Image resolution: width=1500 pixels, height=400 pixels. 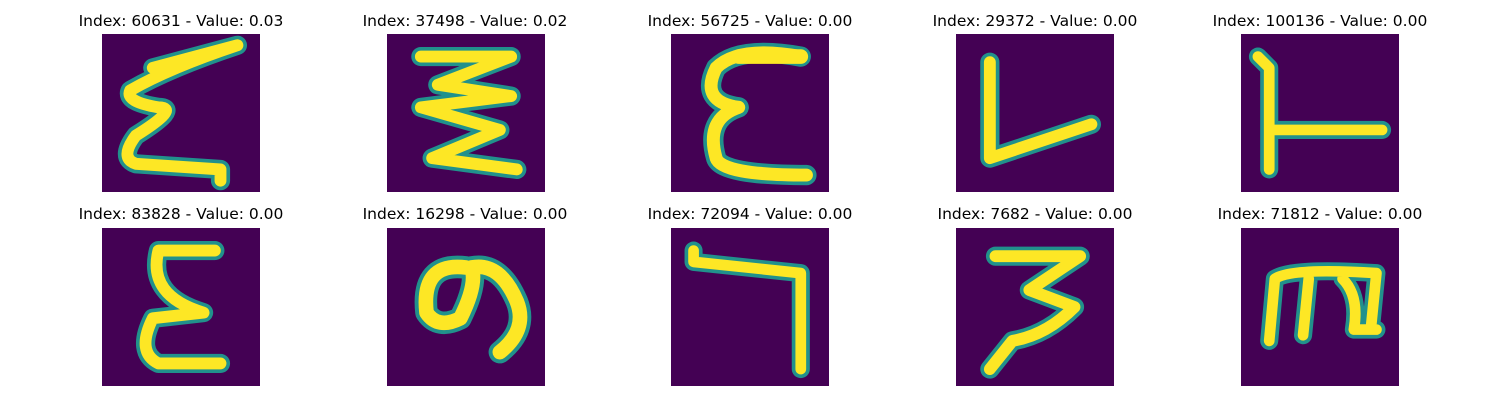 I want to click on panel-title: Index: 7682 - Value: 0.00, so click(x=1035, y=214).